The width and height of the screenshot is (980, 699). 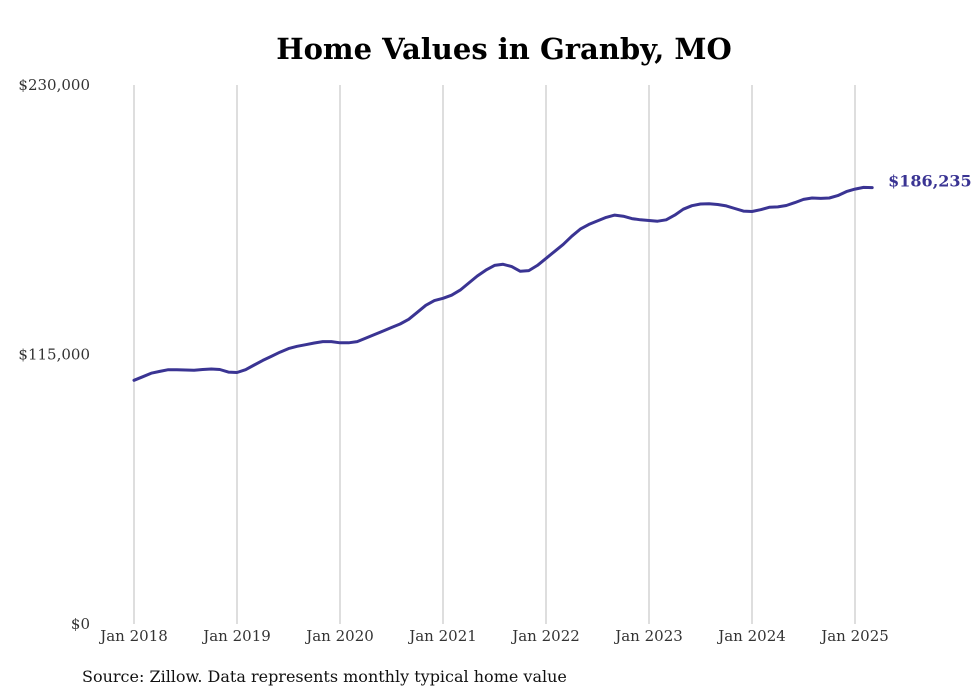 I want to click on x-tick-label: Jan 2019, so click(x=236, y=636).